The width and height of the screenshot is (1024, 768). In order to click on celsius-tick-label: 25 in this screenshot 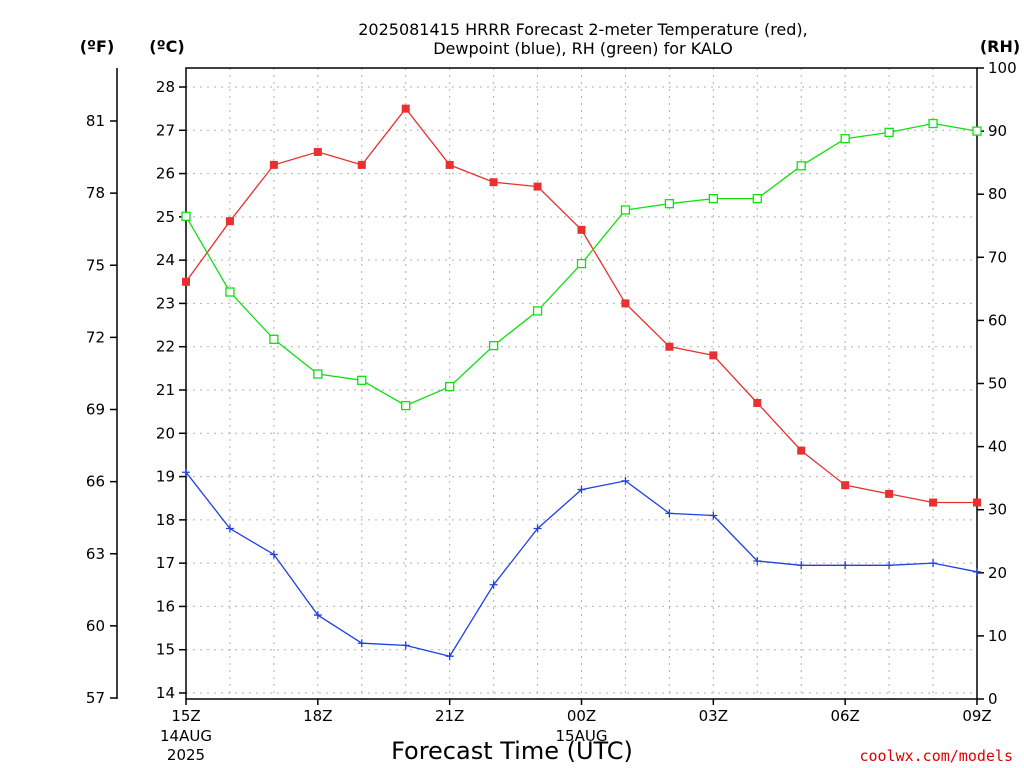, I will do `click(165, 217)`.